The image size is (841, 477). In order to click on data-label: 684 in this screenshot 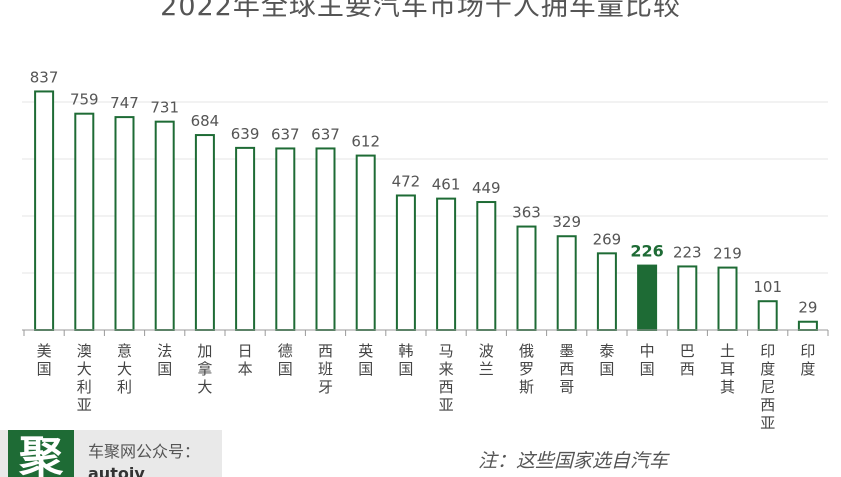, I will do `click(205, 121)`.